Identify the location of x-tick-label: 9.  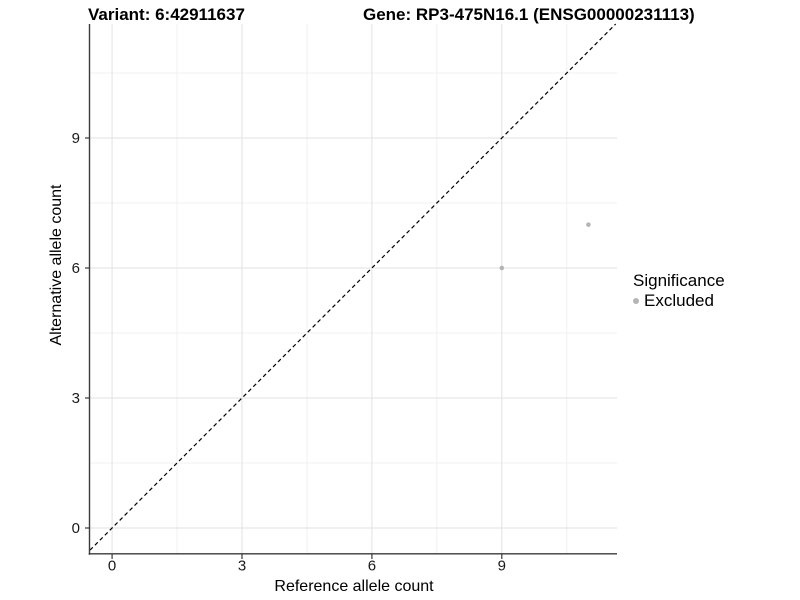
(502, 566).